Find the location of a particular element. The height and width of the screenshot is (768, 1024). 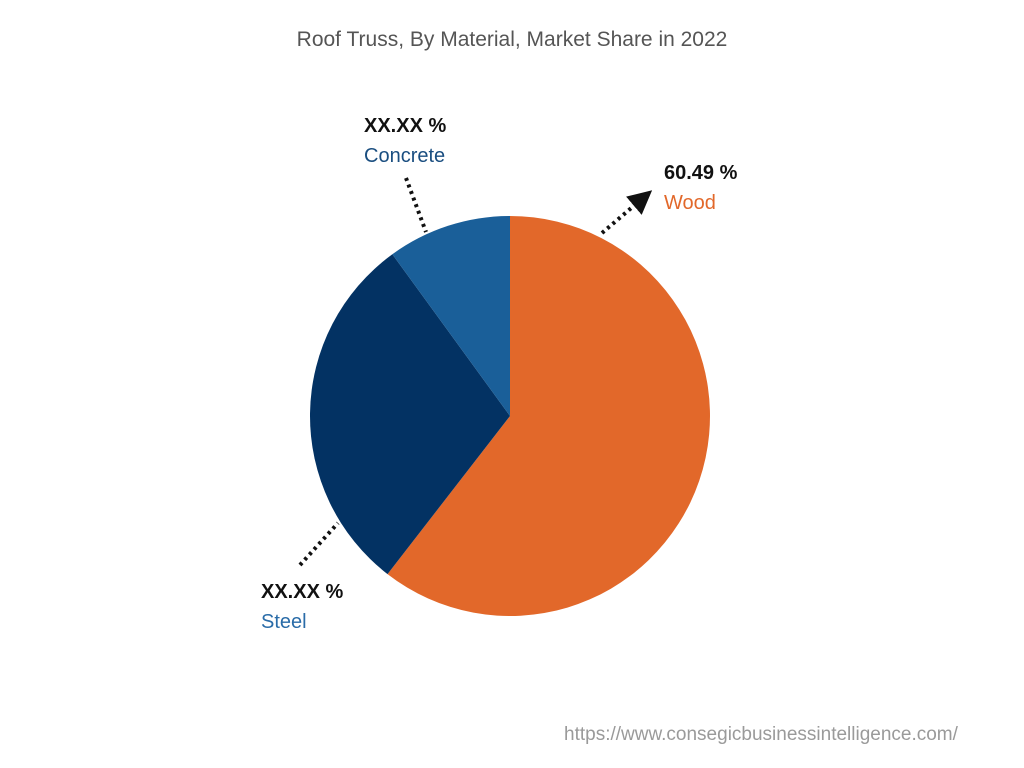

concrete-value: XX.XX % is located at coordinates (405, 126).